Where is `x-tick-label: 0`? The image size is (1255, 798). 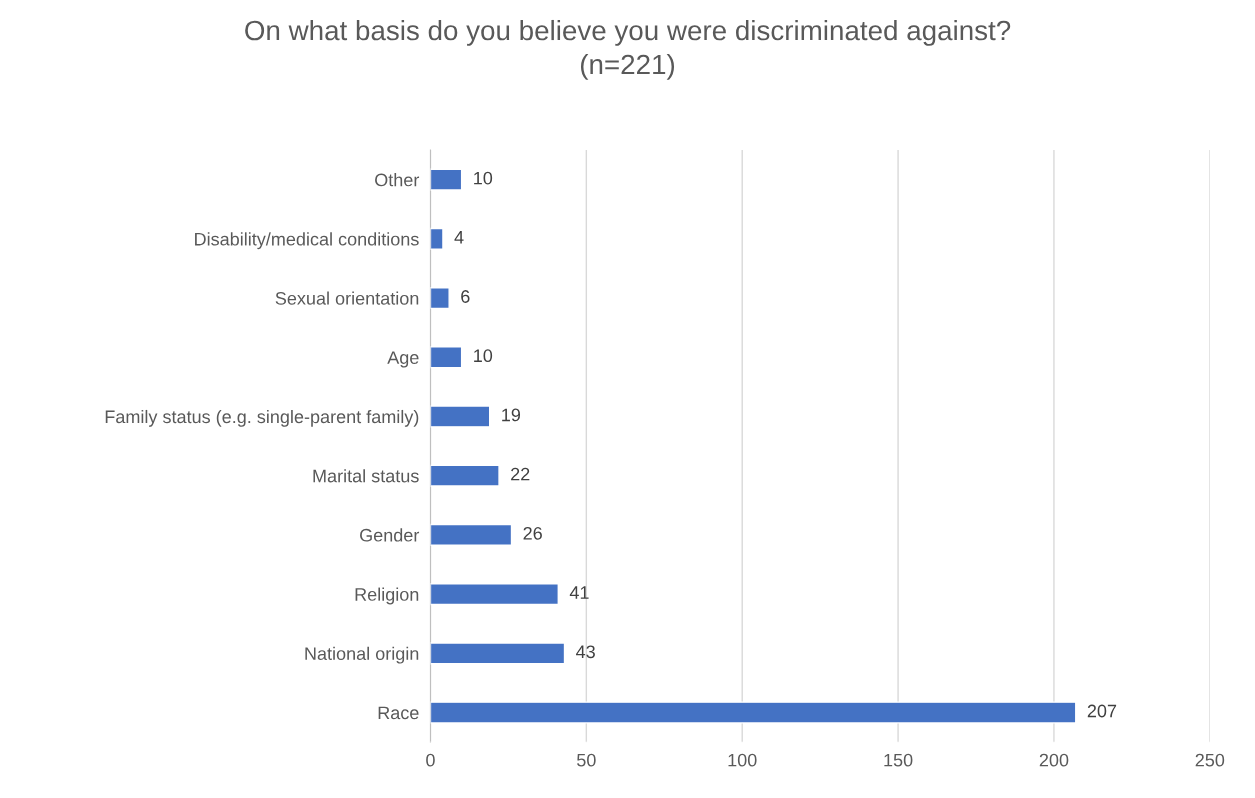 x-tick-label: 0 is located at coordinates (430, 760).